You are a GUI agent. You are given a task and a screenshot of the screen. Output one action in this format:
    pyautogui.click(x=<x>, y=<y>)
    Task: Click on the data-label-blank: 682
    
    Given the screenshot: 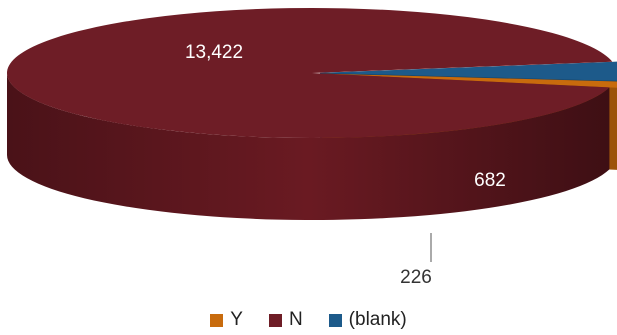 What is the action you would take?
    pyautogui.click(x=490, y=180)
    